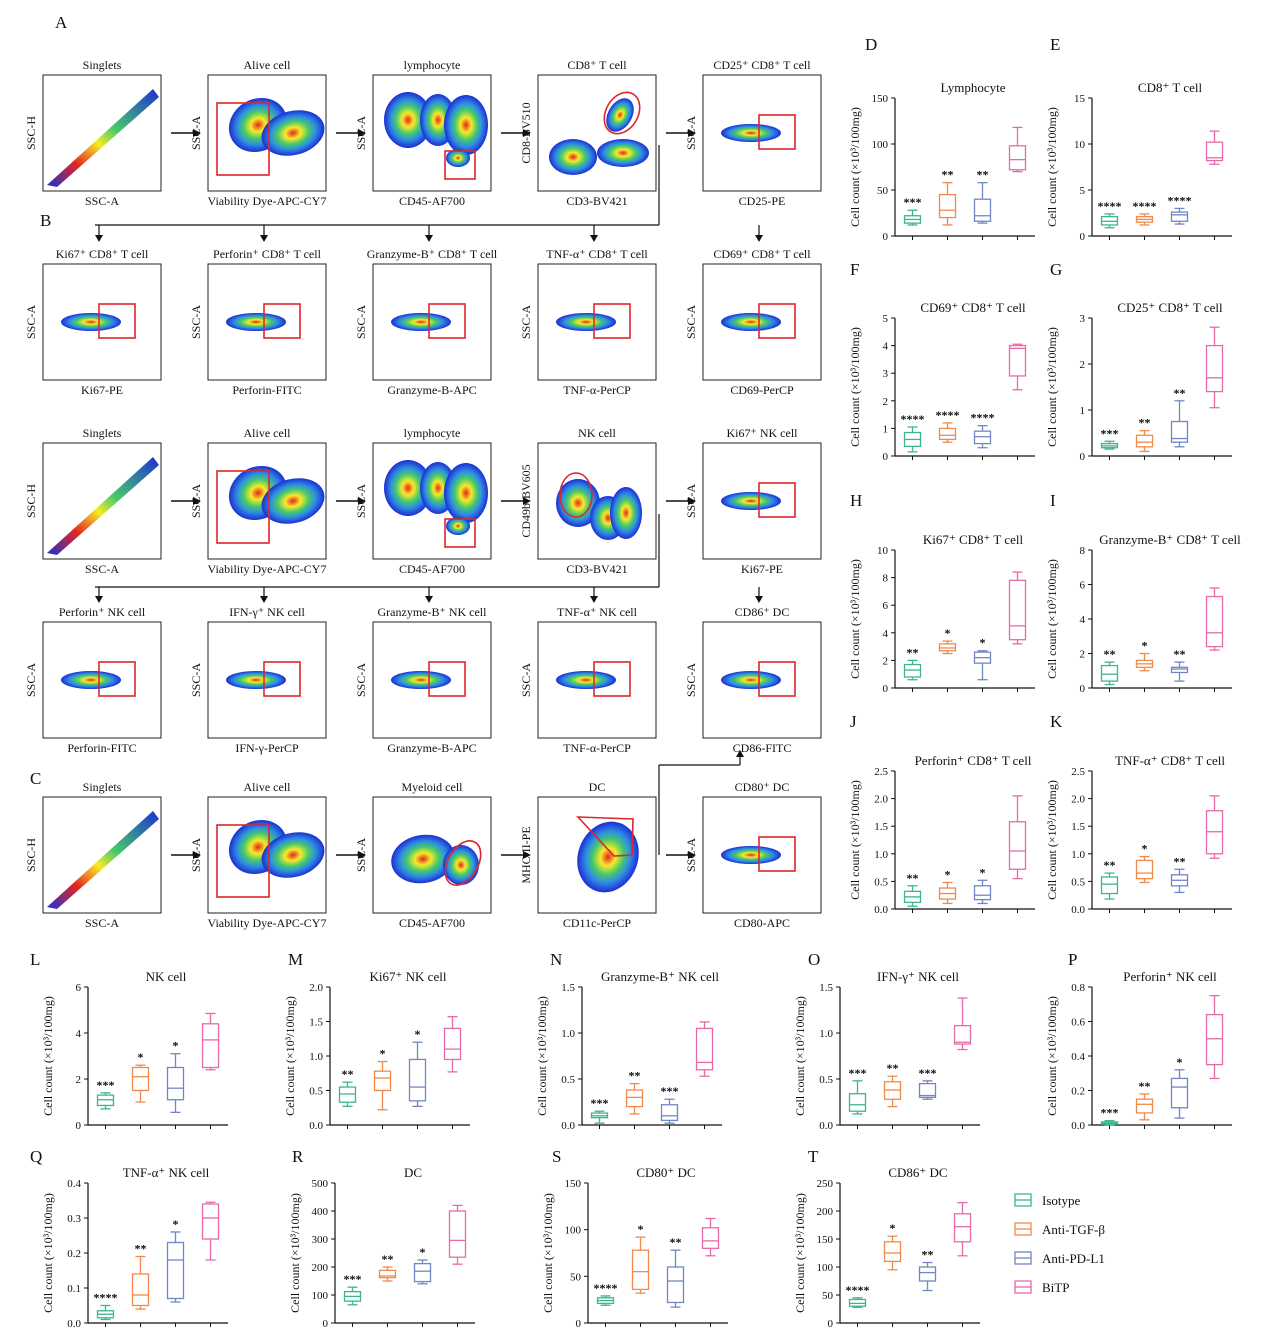 The height and width of the screenshot is (1340, 1267). Describe the element at coordinates (828, 1296) in the screenshot. I see `y-tick-label: 50` at that location.